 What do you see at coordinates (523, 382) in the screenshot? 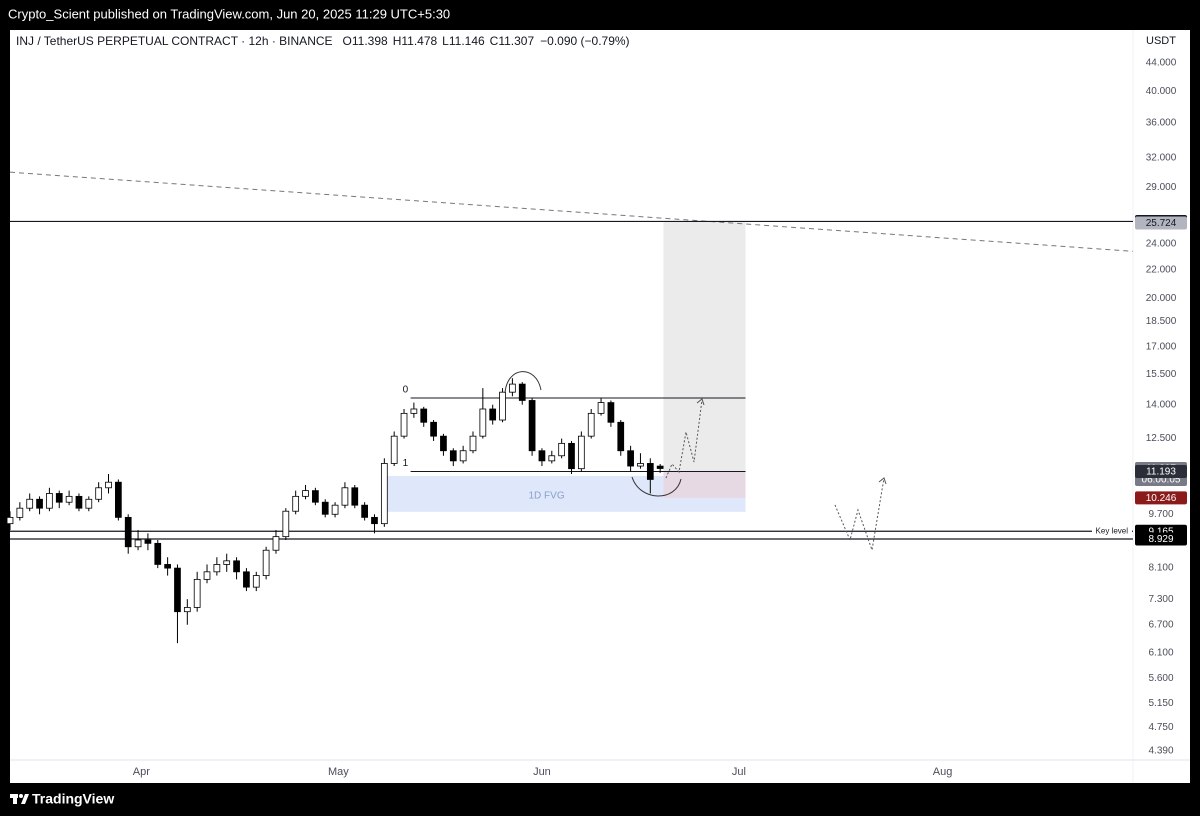
I see `top-arc` at bounding box center [523, 382].